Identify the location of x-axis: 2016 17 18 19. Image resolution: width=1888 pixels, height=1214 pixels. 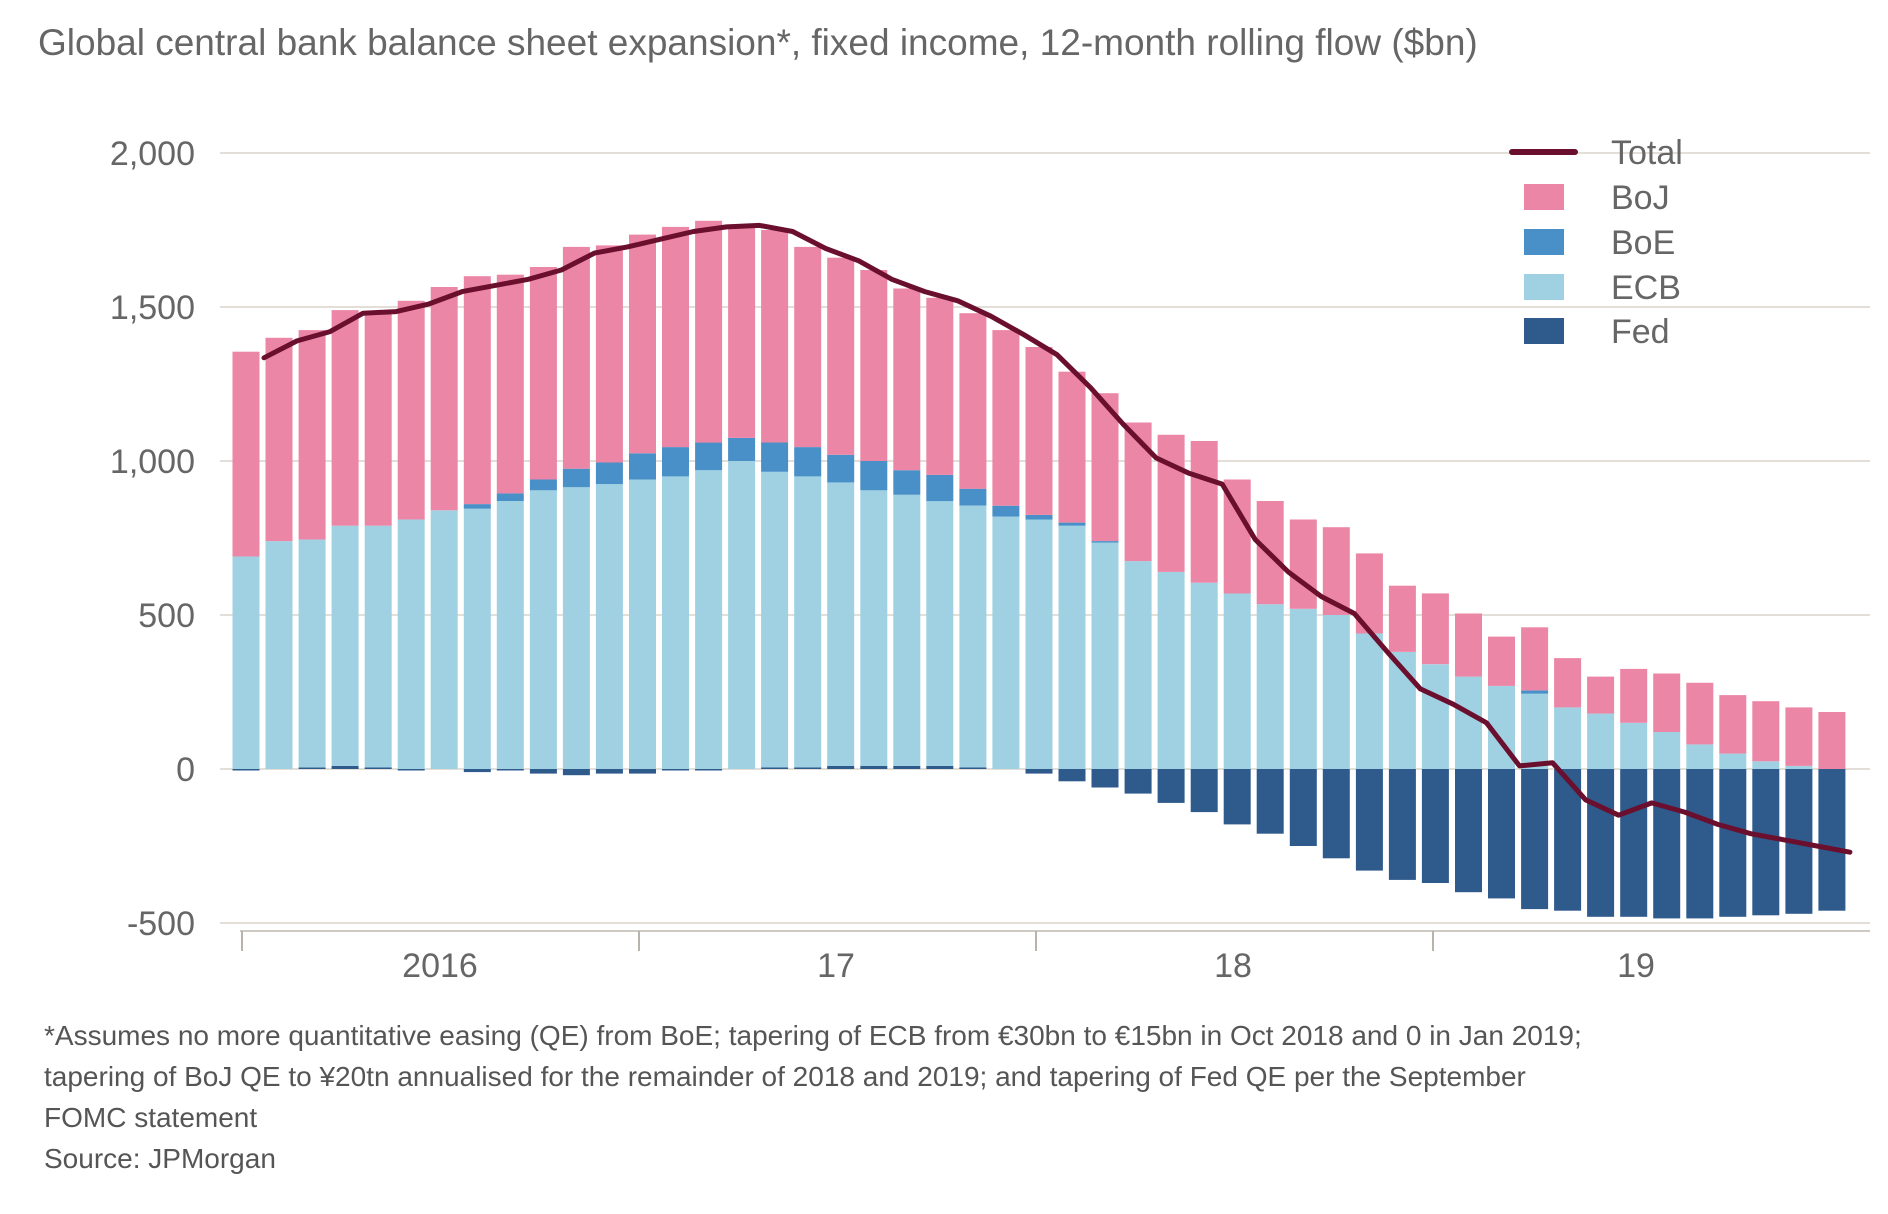
(1055, 957).